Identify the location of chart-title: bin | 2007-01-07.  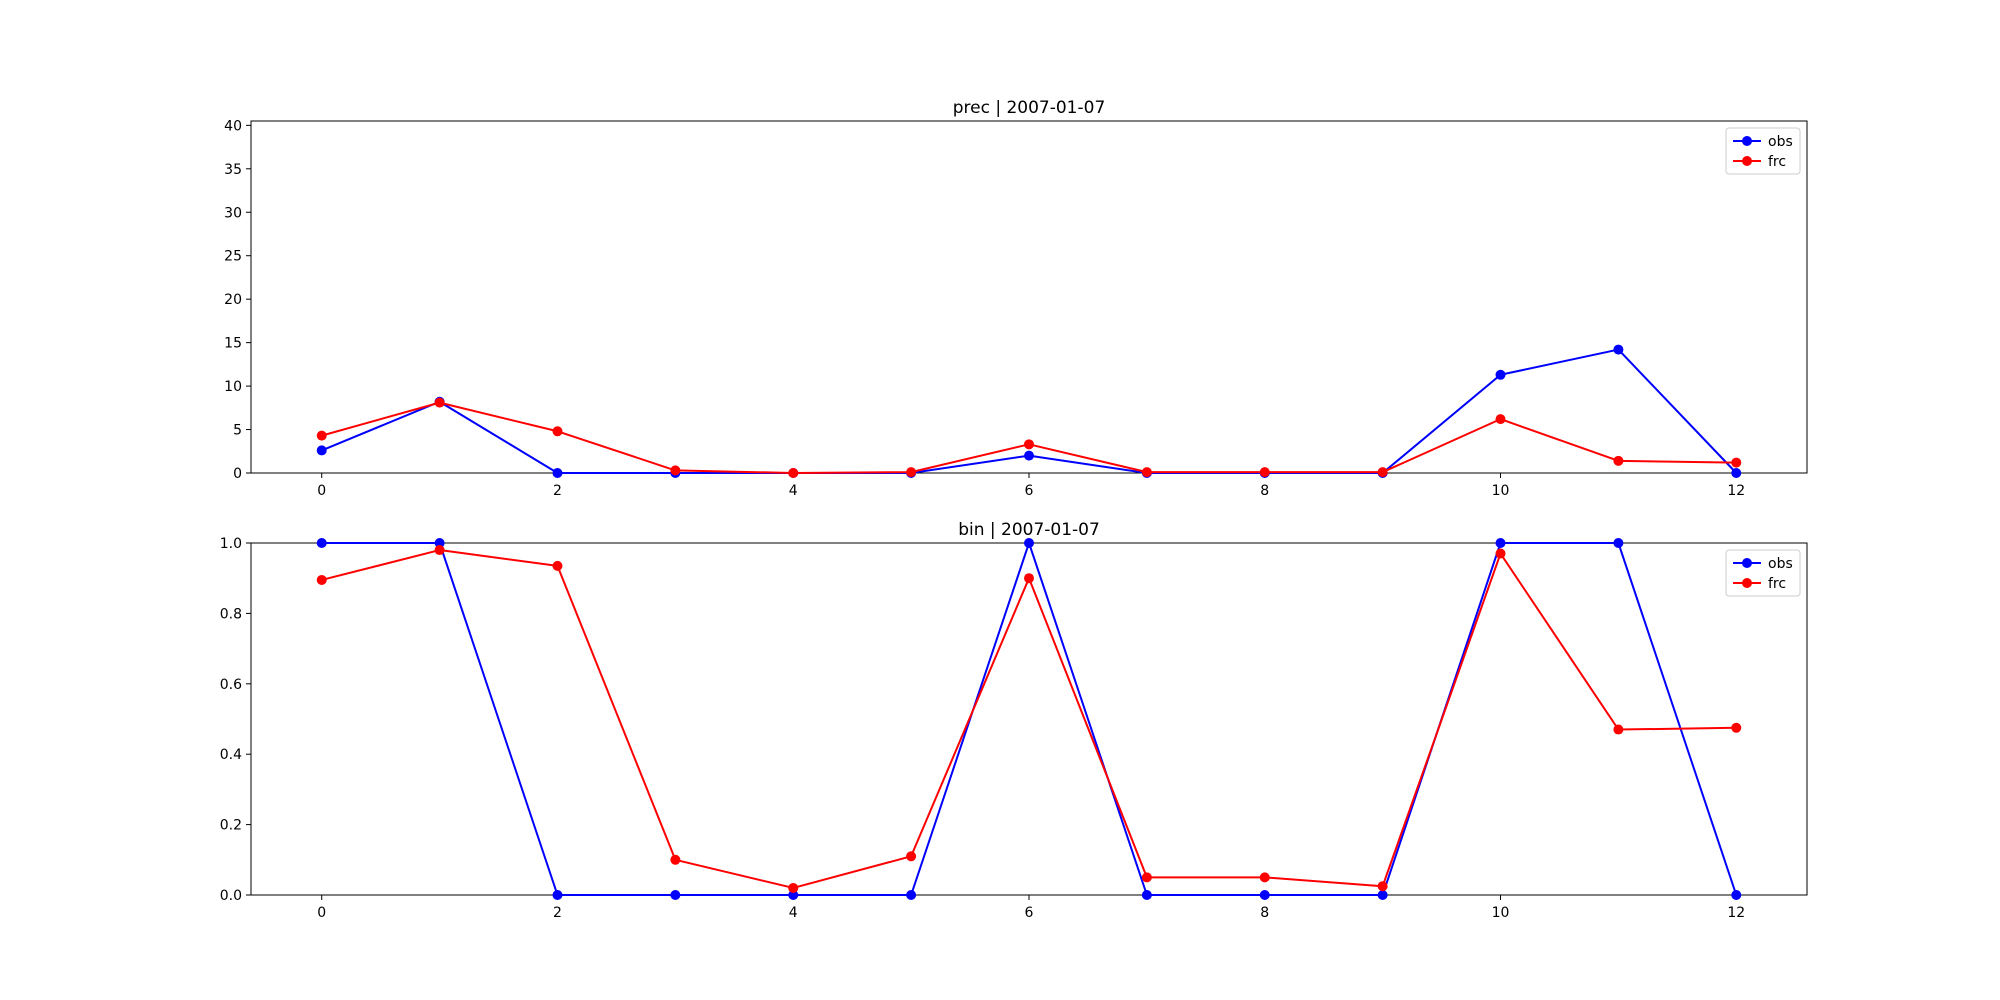
(1029, 530).